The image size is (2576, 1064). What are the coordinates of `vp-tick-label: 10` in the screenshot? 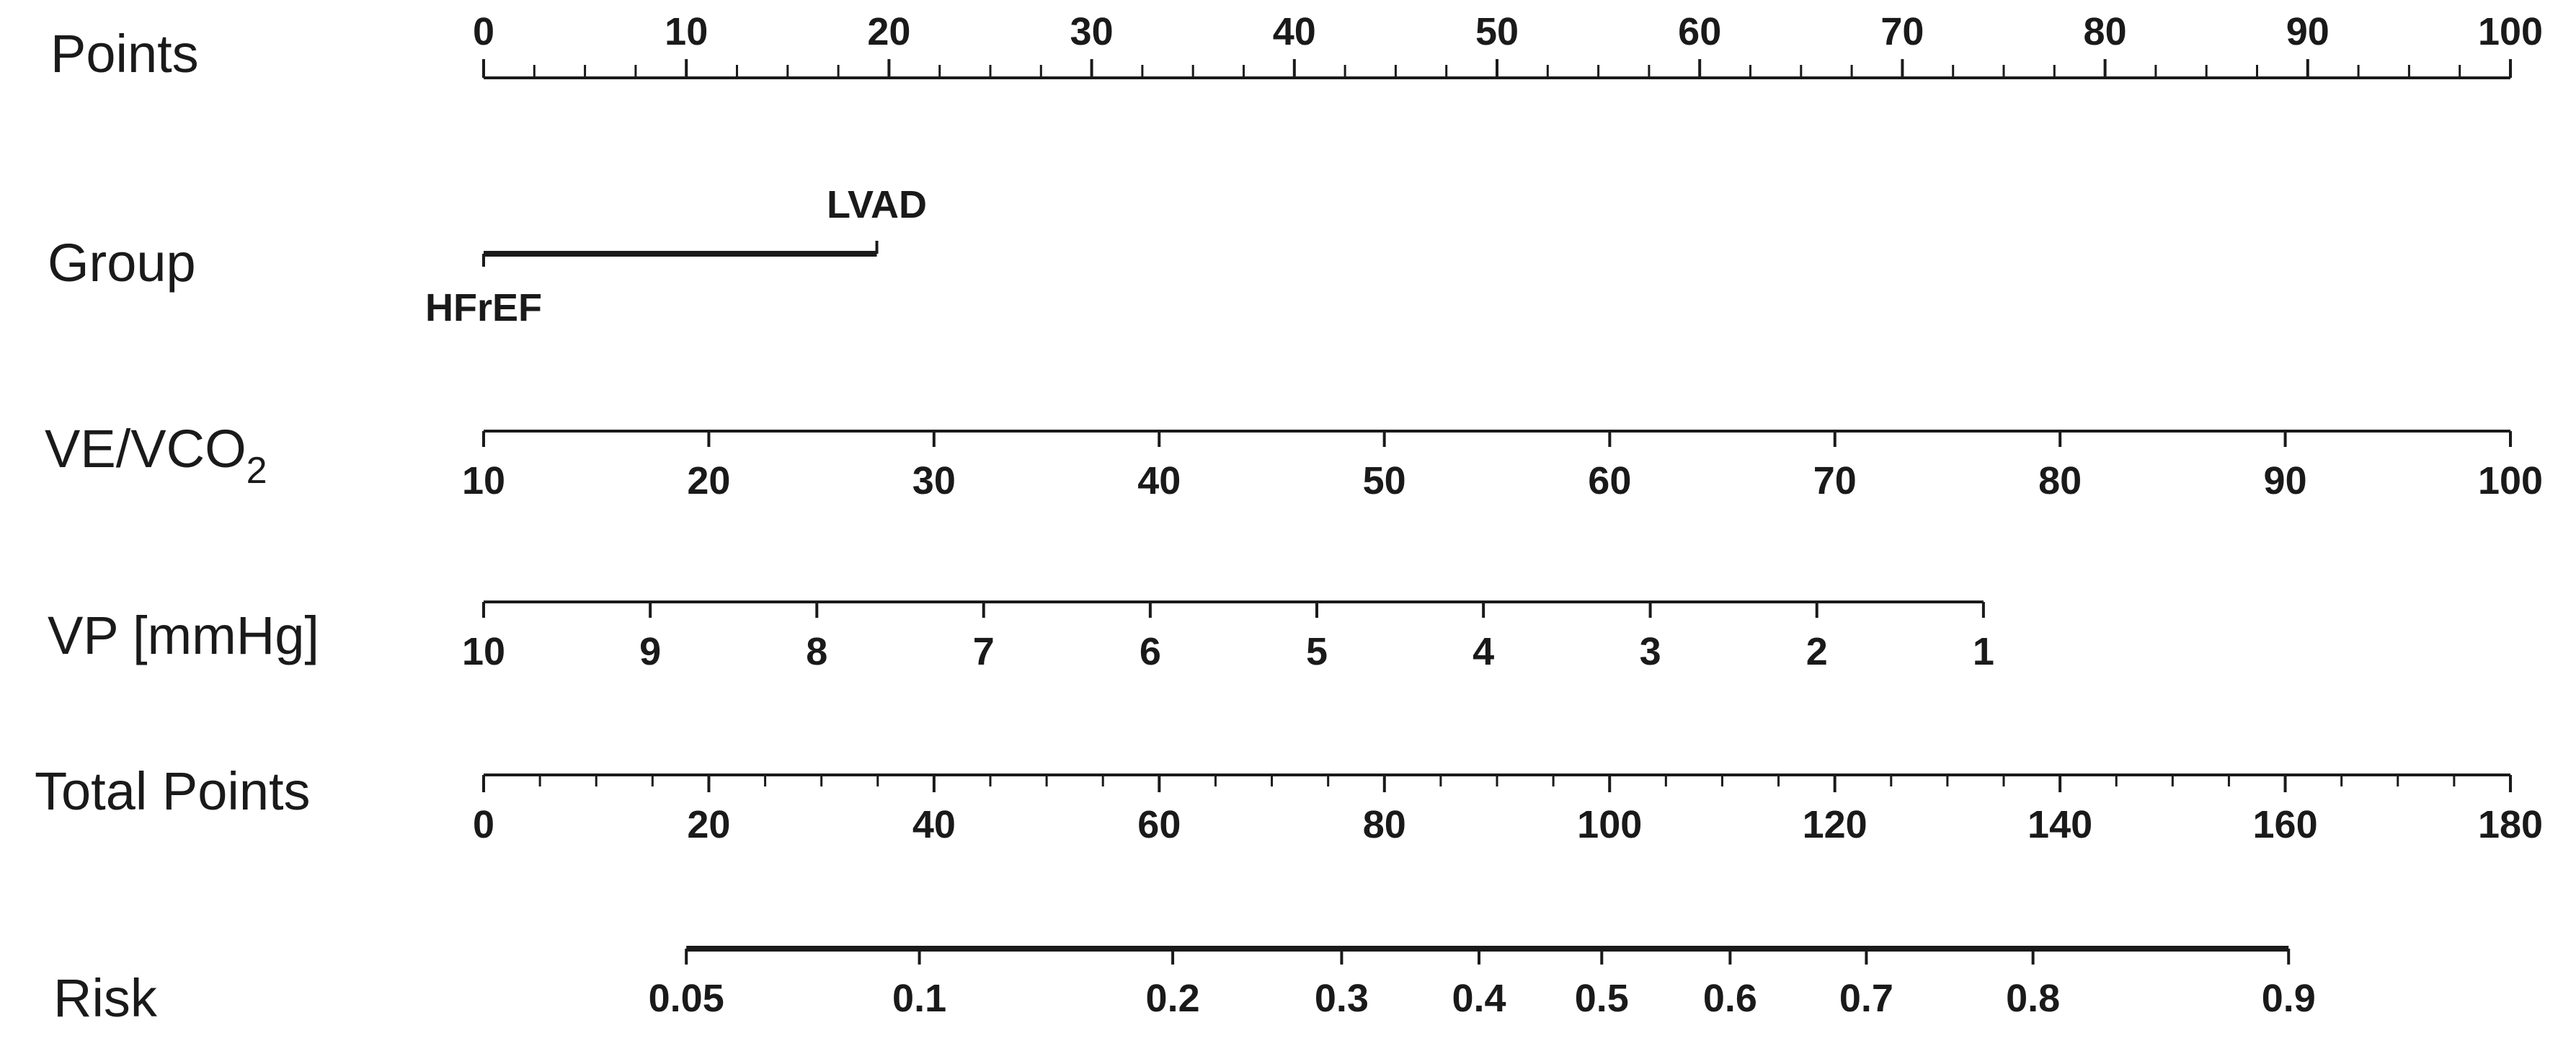 It's located at (483, 651).